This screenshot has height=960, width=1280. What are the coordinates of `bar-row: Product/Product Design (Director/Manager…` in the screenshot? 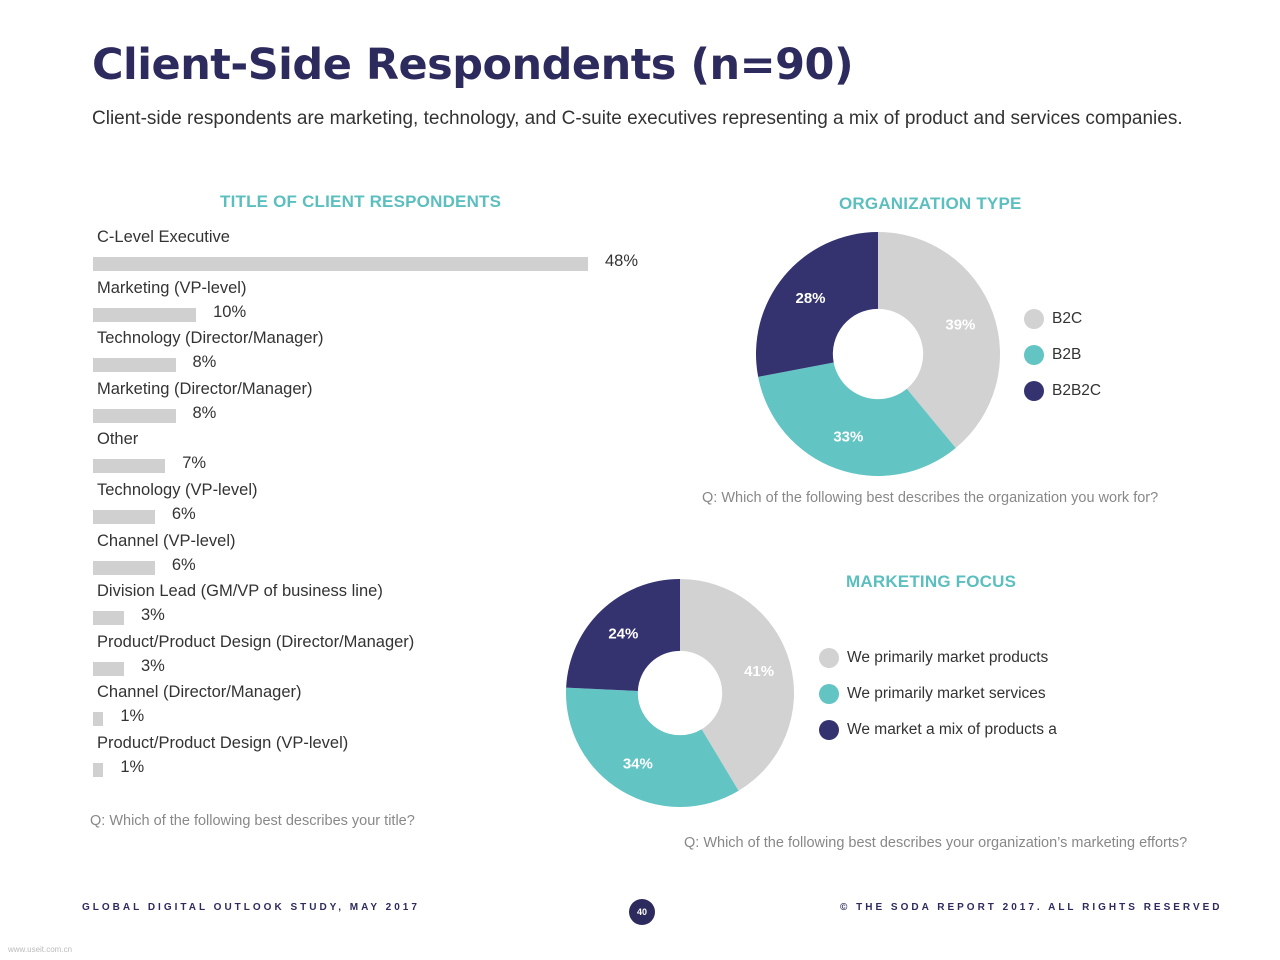 It's located at (392, 658).